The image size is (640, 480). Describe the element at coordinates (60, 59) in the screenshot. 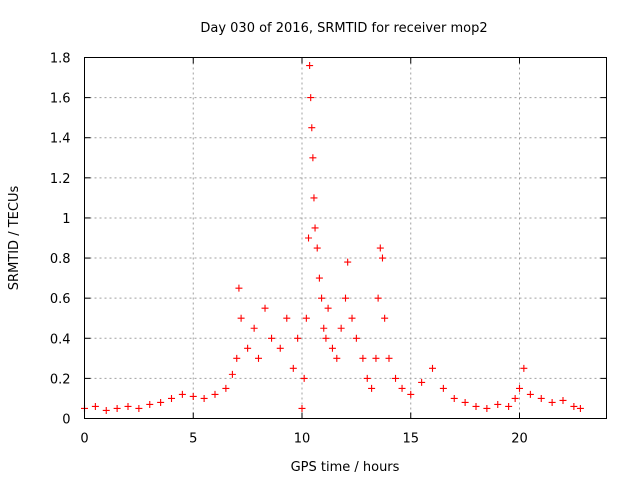

I see `y-tick-label: 1.8` at that location.